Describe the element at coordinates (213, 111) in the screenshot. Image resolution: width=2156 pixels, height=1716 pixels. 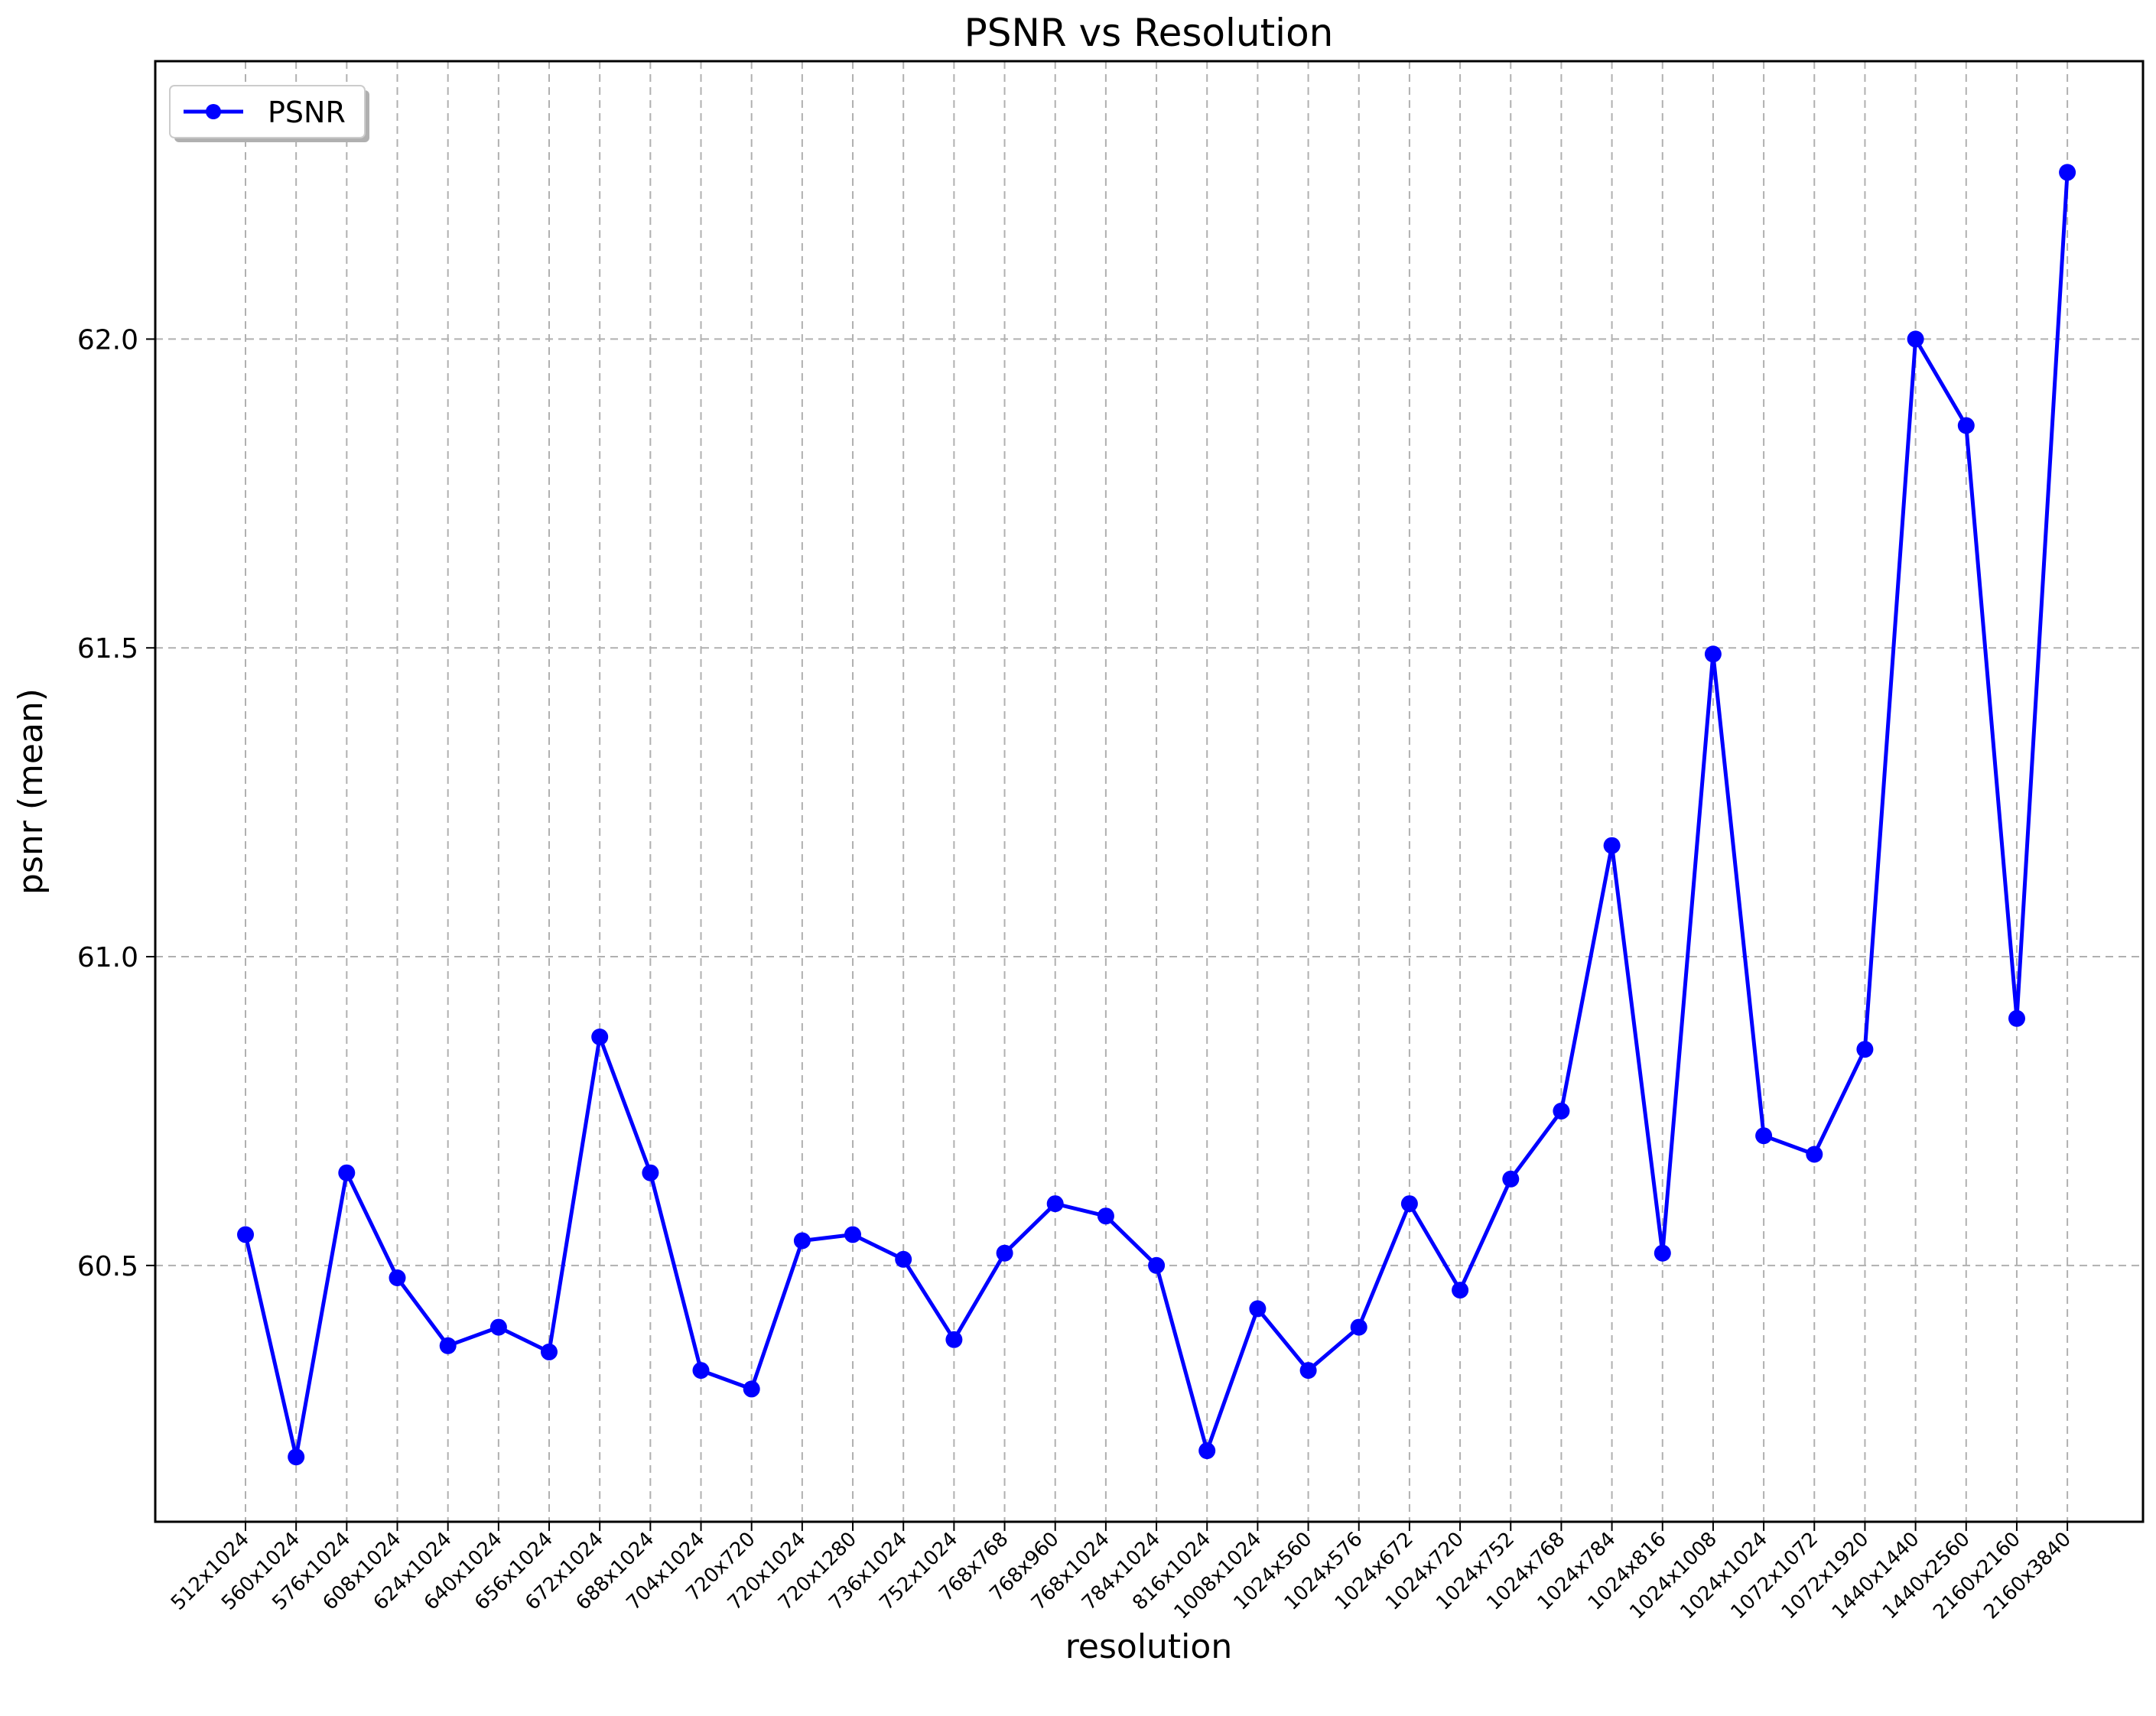
I see `legend-marker-swatch` at that location.